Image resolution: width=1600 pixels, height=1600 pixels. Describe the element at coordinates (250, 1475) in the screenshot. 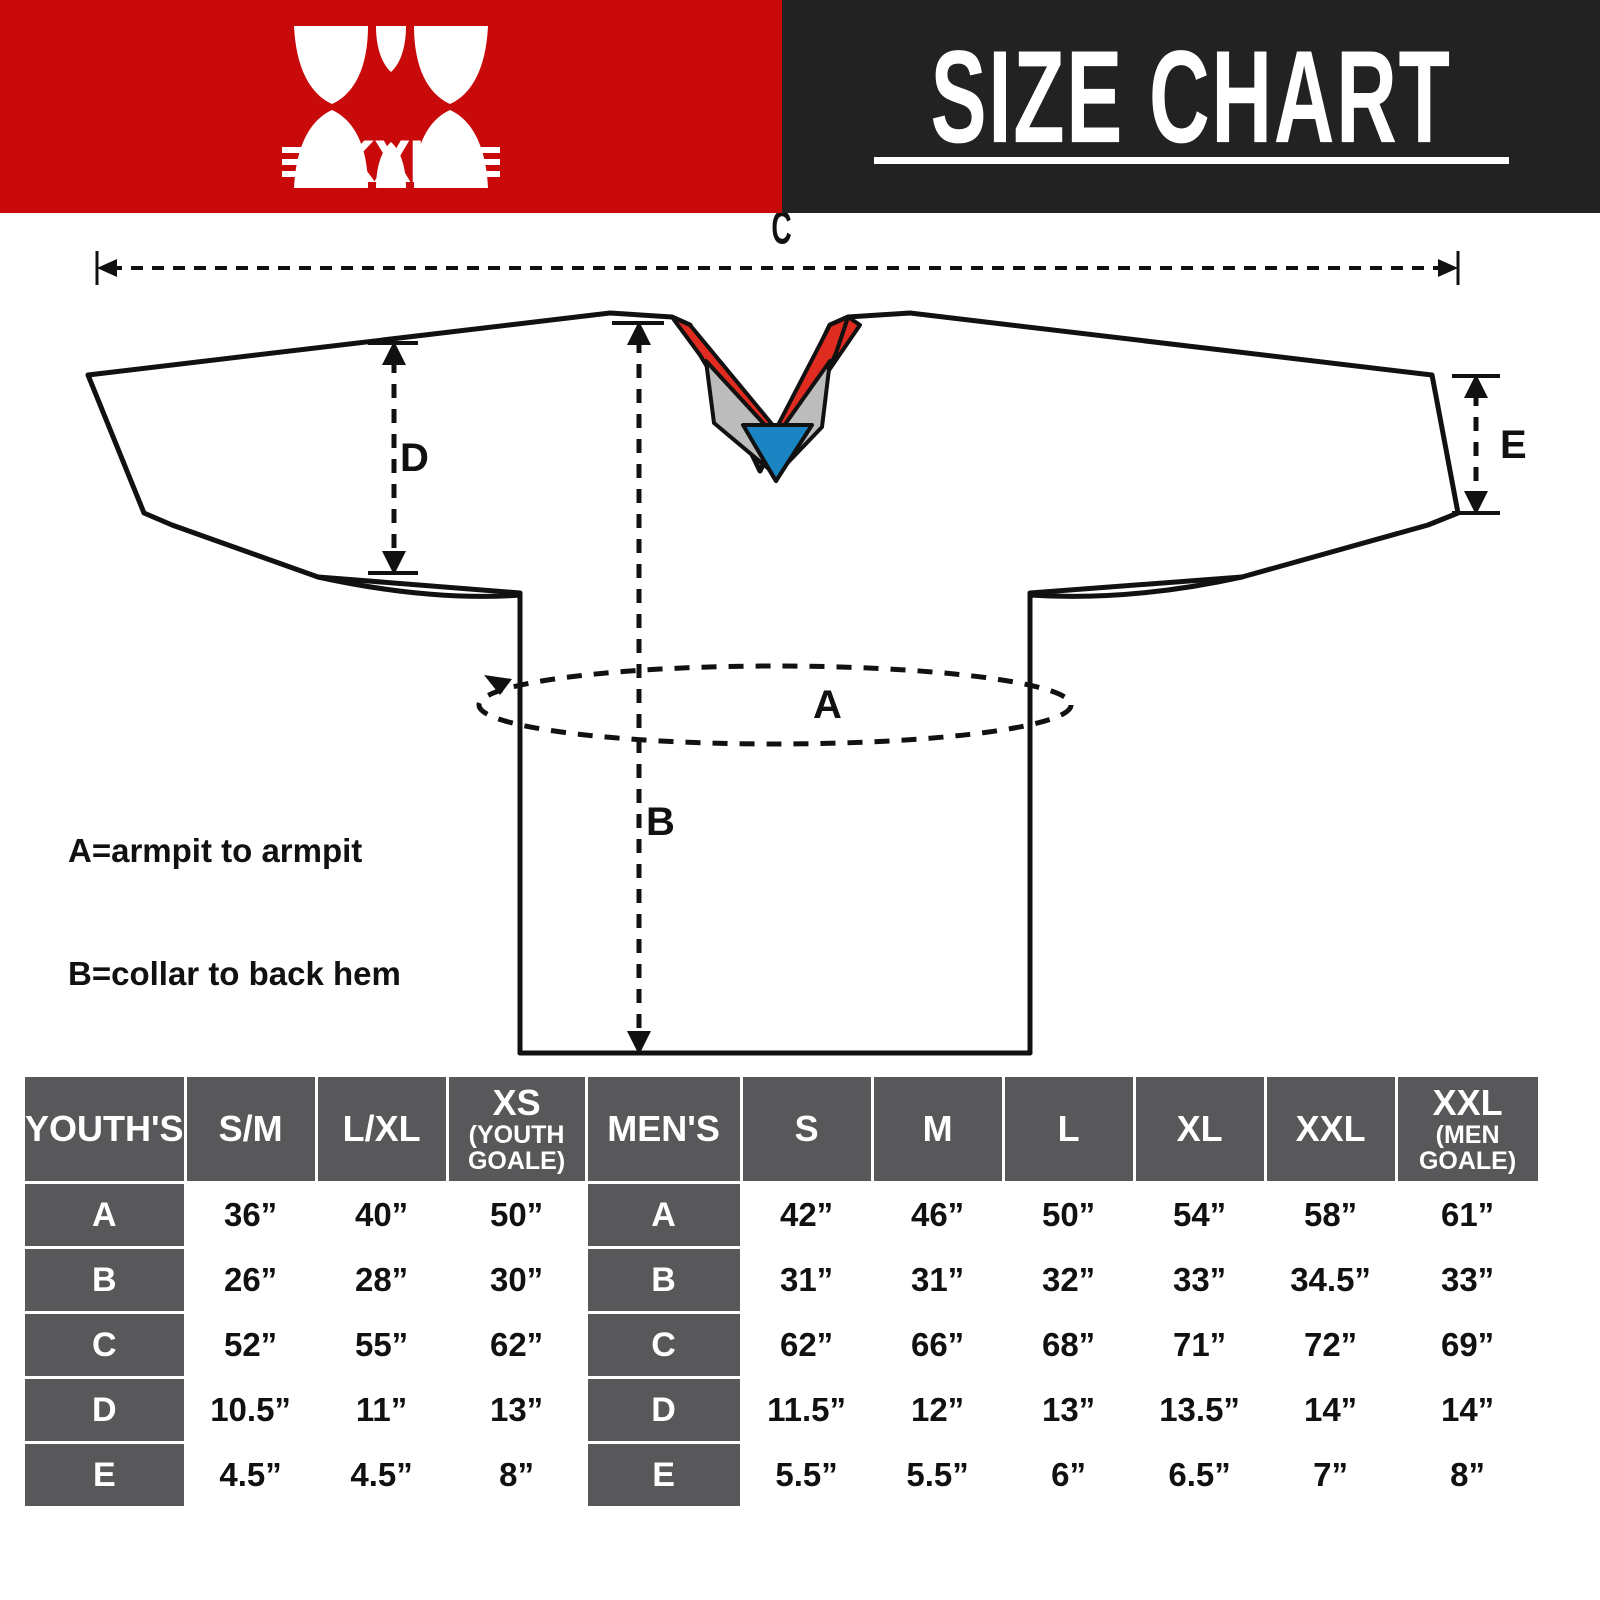

I see `cell-youth-sm: 4.5”` at that location.